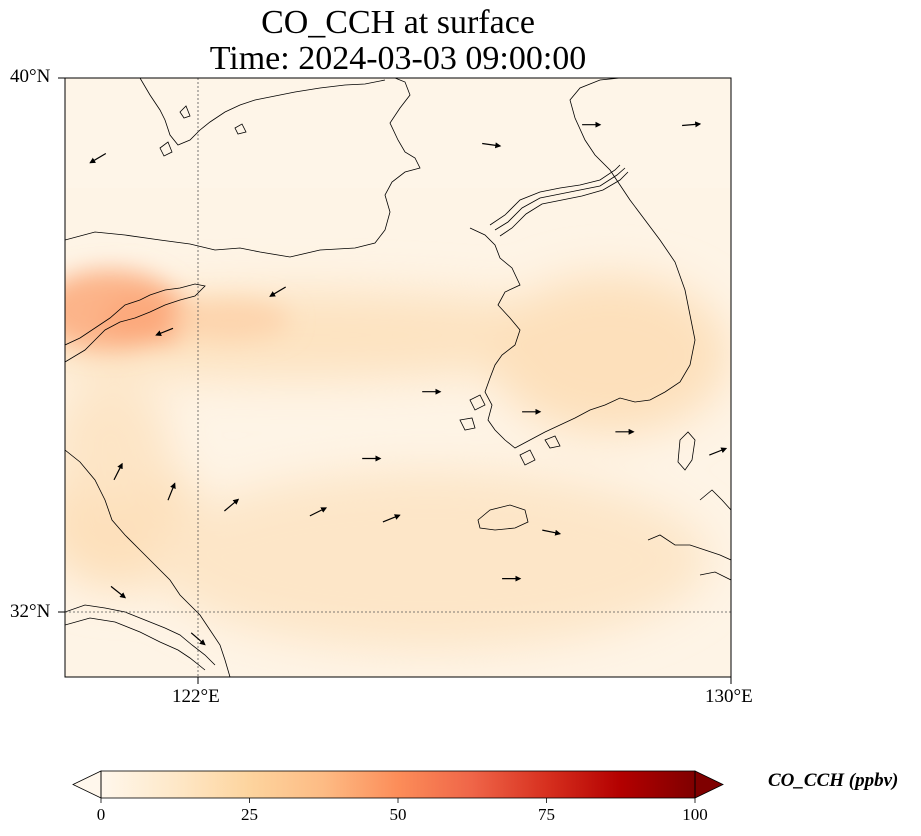 This screenshot has height=836, width=921. What do you see at coordinates (582, 263) in the screenshot?
I see `coastline-korea-peninsula` at bounding box center [582, 263].